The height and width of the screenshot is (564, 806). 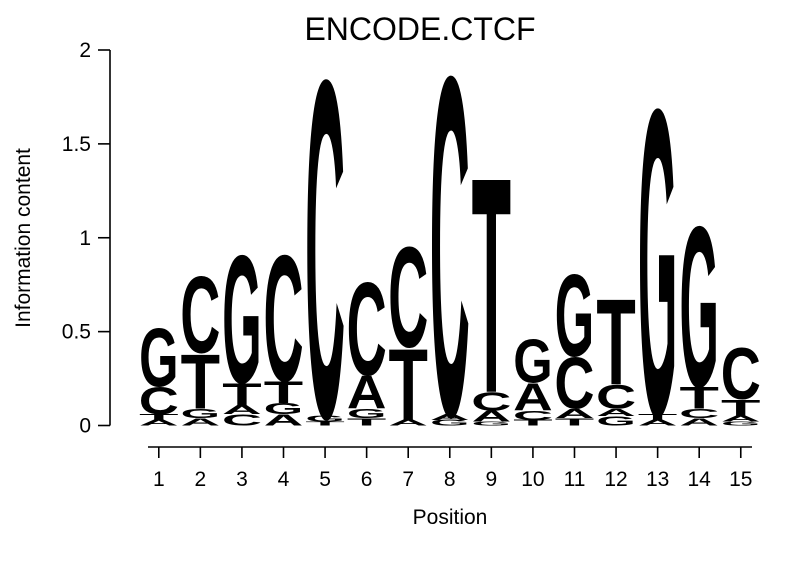 I want to click on x-axis: 1 2 3 4 5 6 7 8 9 10 11 12 13 14 15 Position, so click(x=450, y=487).